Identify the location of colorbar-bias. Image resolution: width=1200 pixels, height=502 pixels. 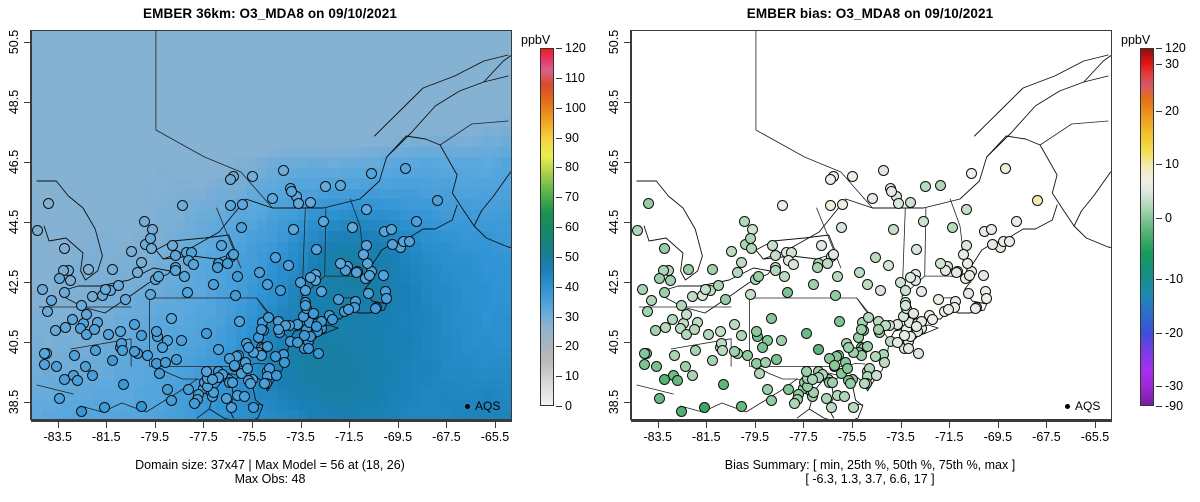
(1147, 227).